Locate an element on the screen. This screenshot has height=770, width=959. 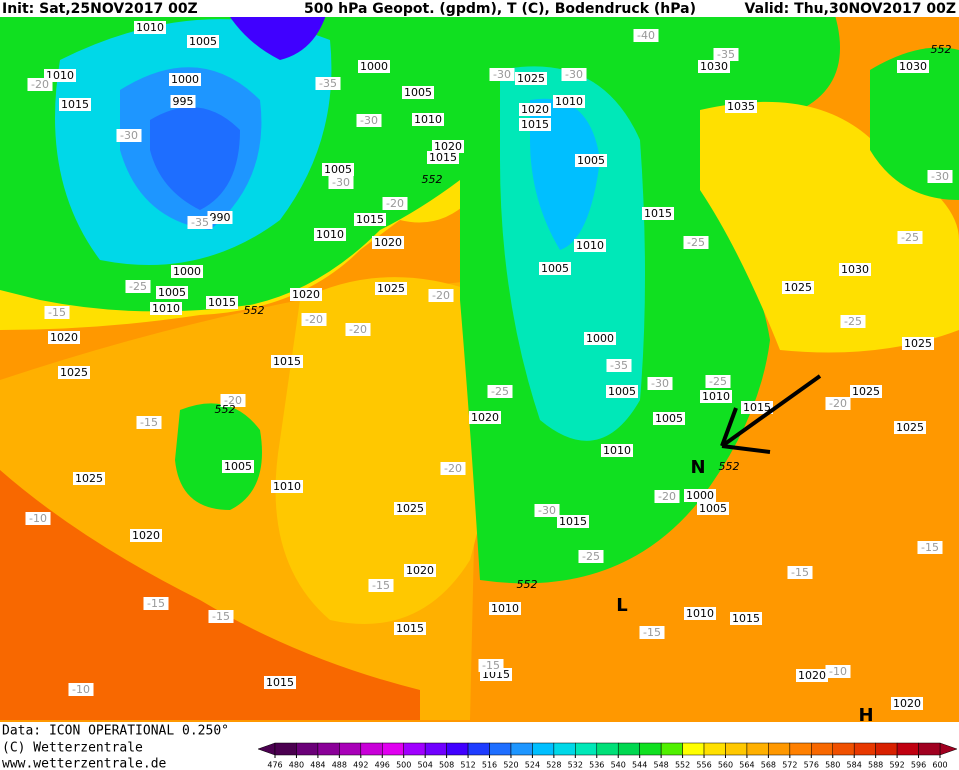
data-source: Data: ICON OPERATIONAL 0.250° is located at coordinates (115, 731).